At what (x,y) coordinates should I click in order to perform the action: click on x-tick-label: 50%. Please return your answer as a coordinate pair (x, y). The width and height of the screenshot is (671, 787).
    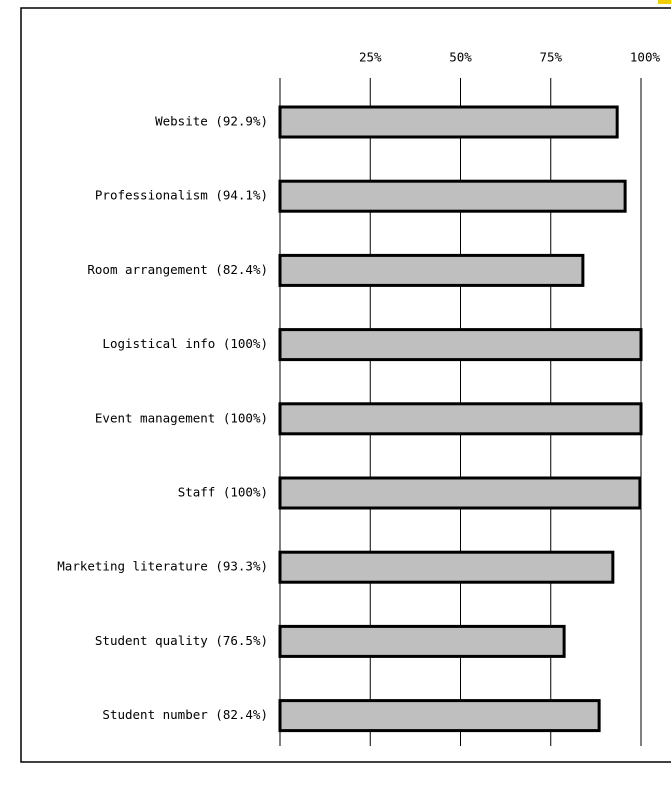
    Looking at the image, I should click on (460, 57).